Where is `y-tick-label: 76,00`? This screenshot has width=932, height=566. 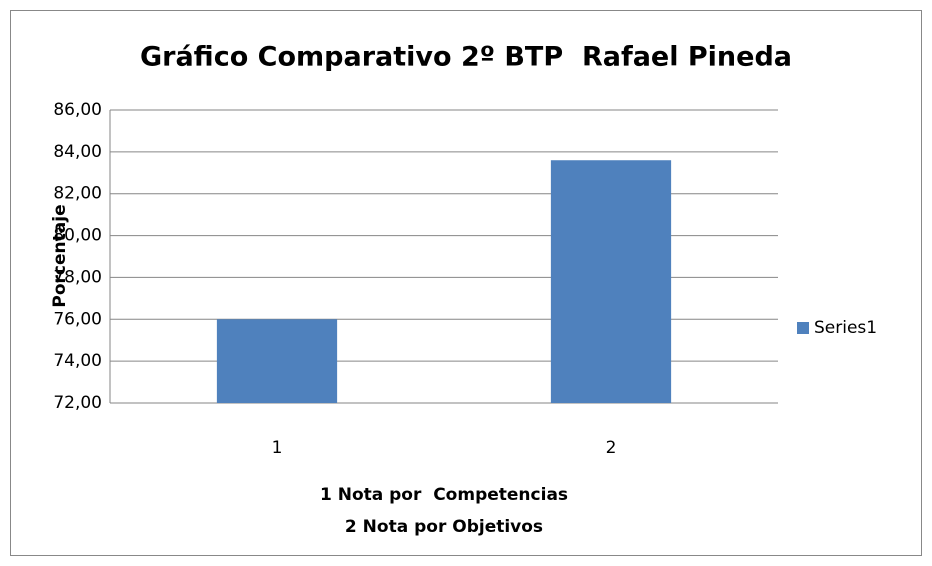
y-tick-label: 76,00 is located at coordinates (77, 319).